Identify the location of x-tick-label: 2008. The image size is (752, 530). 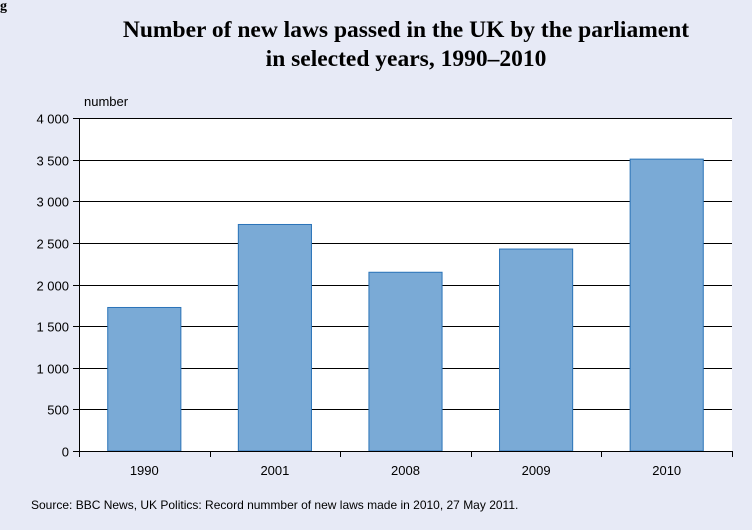
(405, 470).